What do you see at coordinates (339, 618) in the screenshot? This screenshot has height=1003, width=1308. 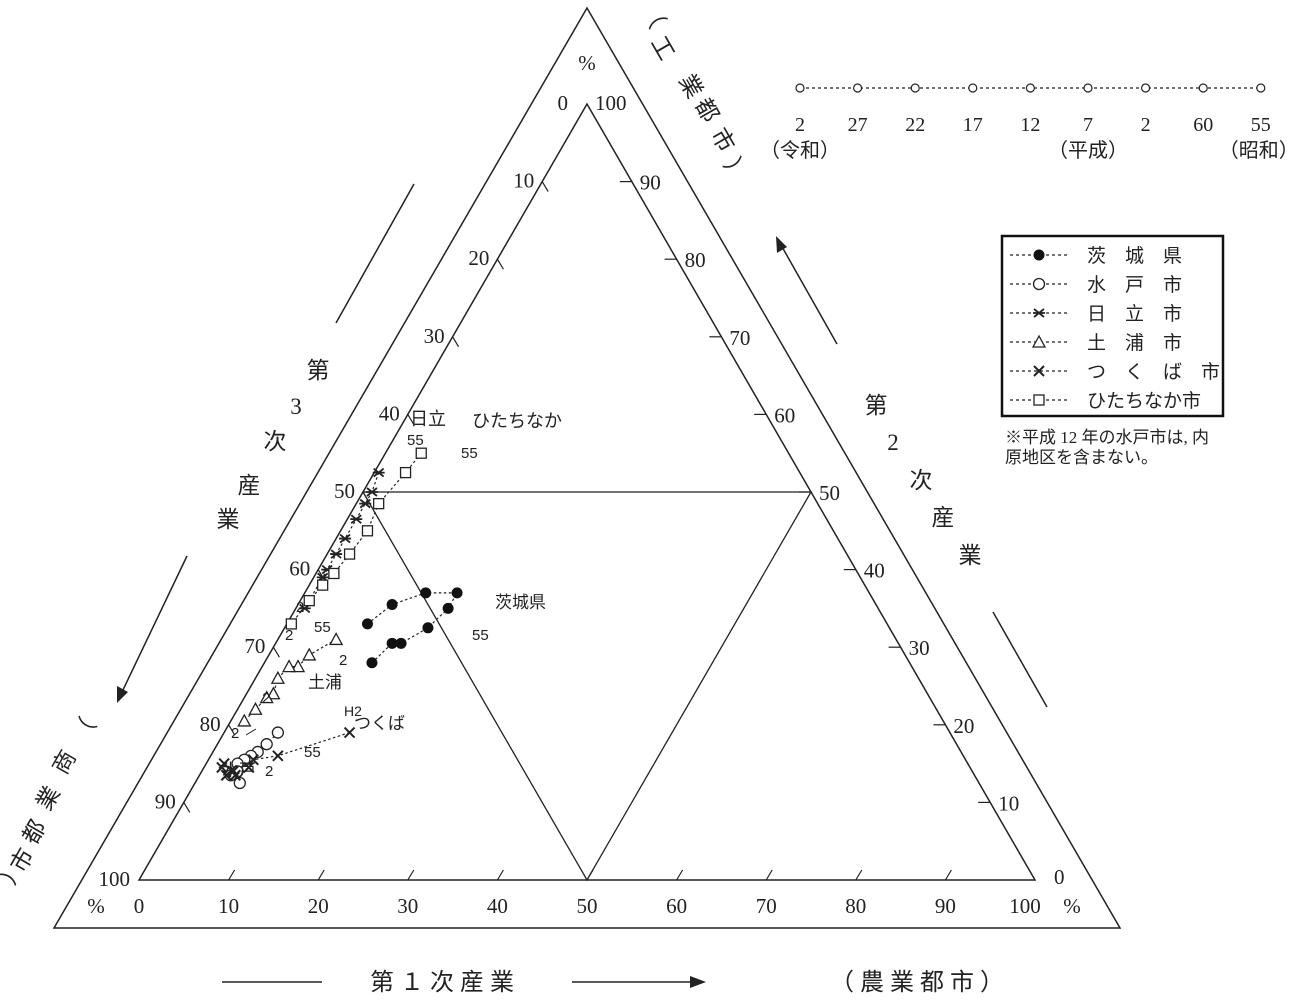 I see `data-series` at bounding box center [339, 618].